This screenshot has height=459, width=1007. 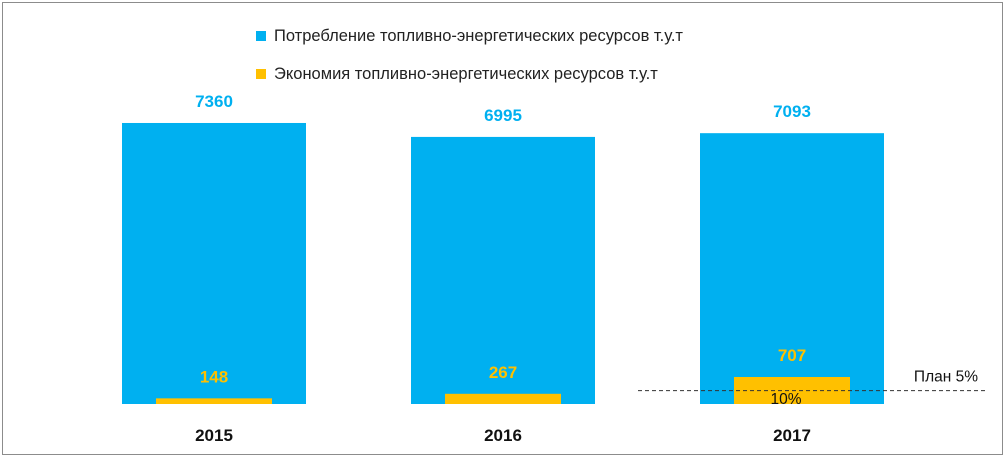 I want to click on consumption-bar-2016, so click(x=503, y=270).